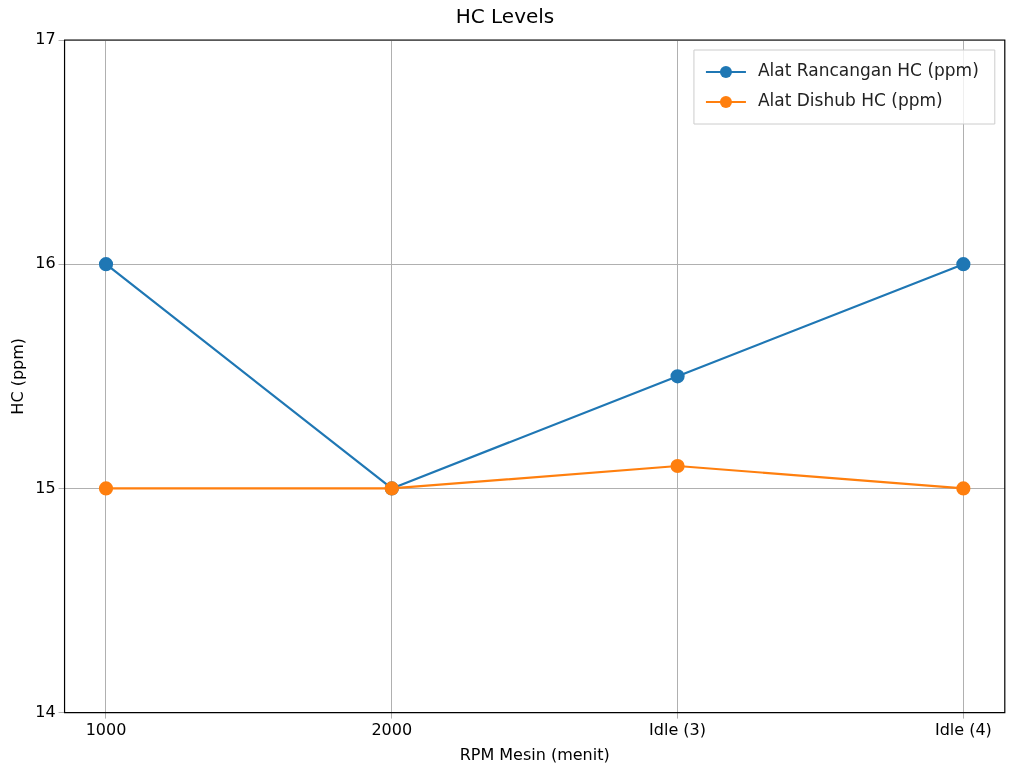  What do you see at coordinates (17, 376) in the screenshot?
I see `y-axis-title: HC (ppm)` at bounding box center [17, 376].